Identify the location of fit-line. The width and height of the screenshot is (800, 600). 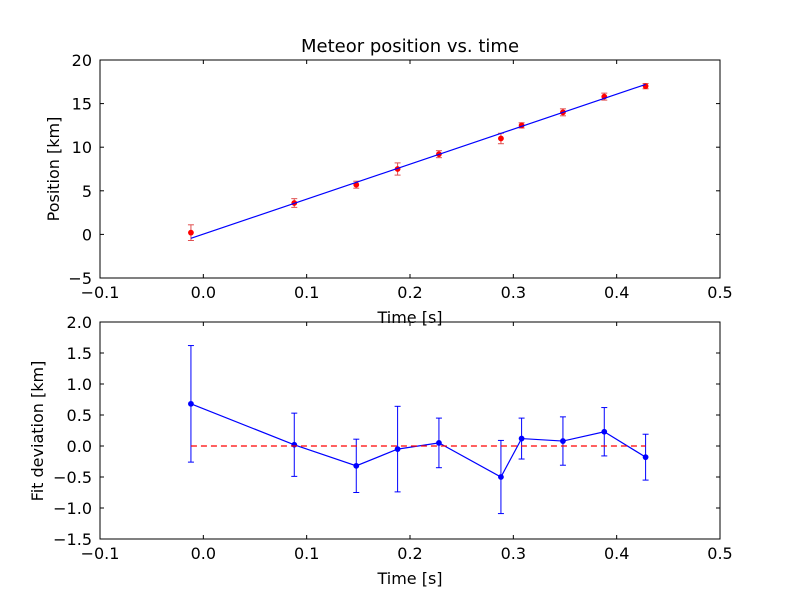
(418, 161).